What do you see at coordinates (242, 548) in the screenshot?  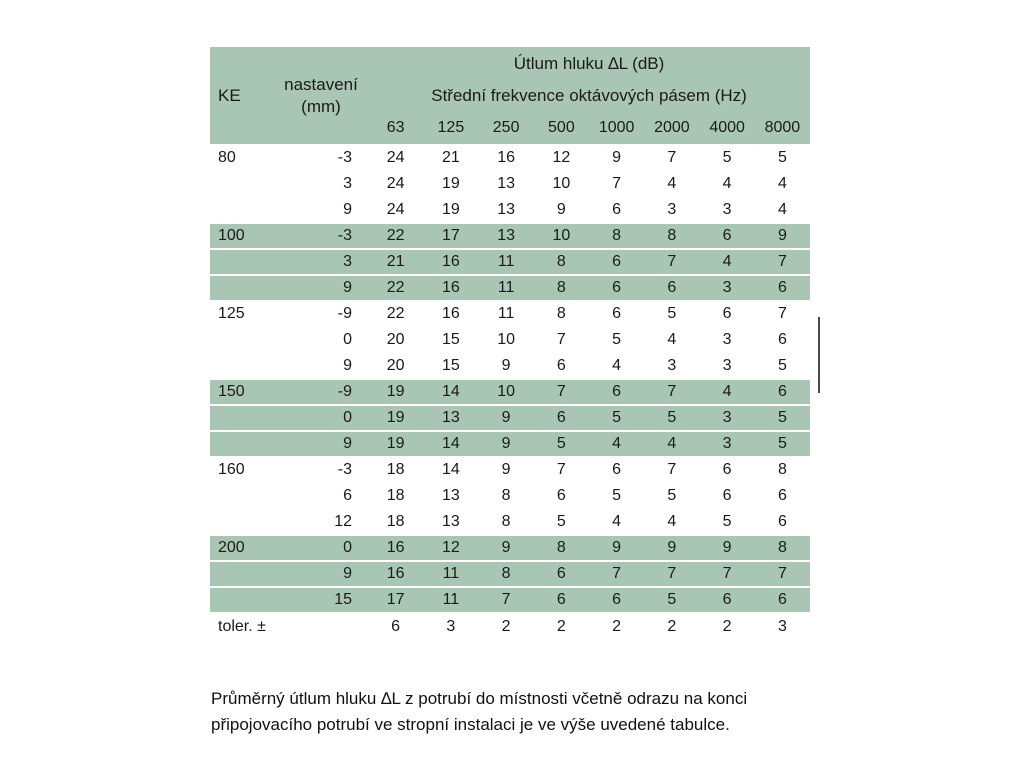 I see `ke-cell: 200` at bounding box center [242, 548].